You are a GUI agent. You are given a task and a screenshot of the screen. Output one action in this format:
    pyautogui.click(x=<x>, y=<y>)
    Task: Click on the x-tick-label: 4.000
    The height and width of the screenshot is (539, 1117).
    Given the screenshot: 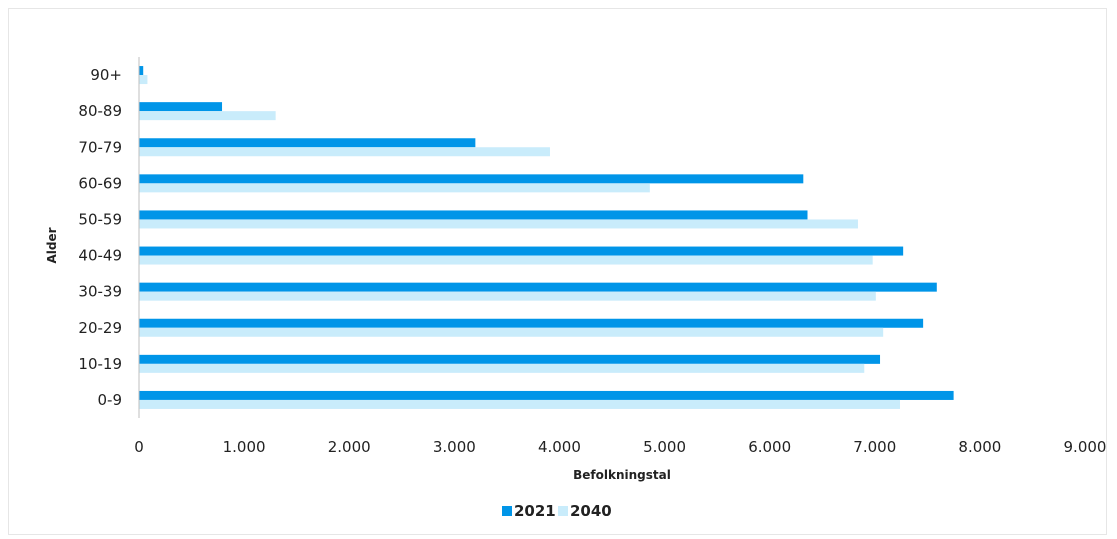 What is the action you would take?
    pyautogui.click(x=559, y=447)
    